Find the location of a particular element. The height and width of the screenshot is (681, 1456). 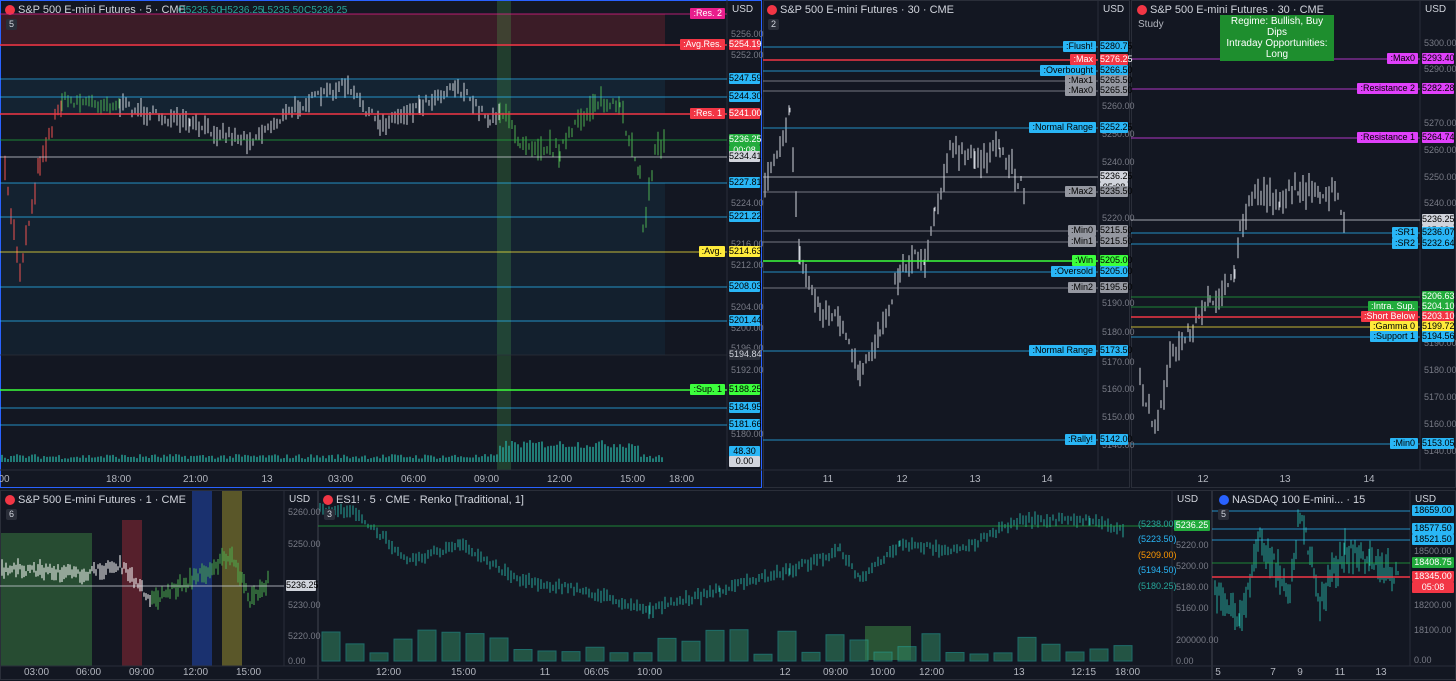

ohlc-value: L5235.50 is located at coordinates (283, 10).